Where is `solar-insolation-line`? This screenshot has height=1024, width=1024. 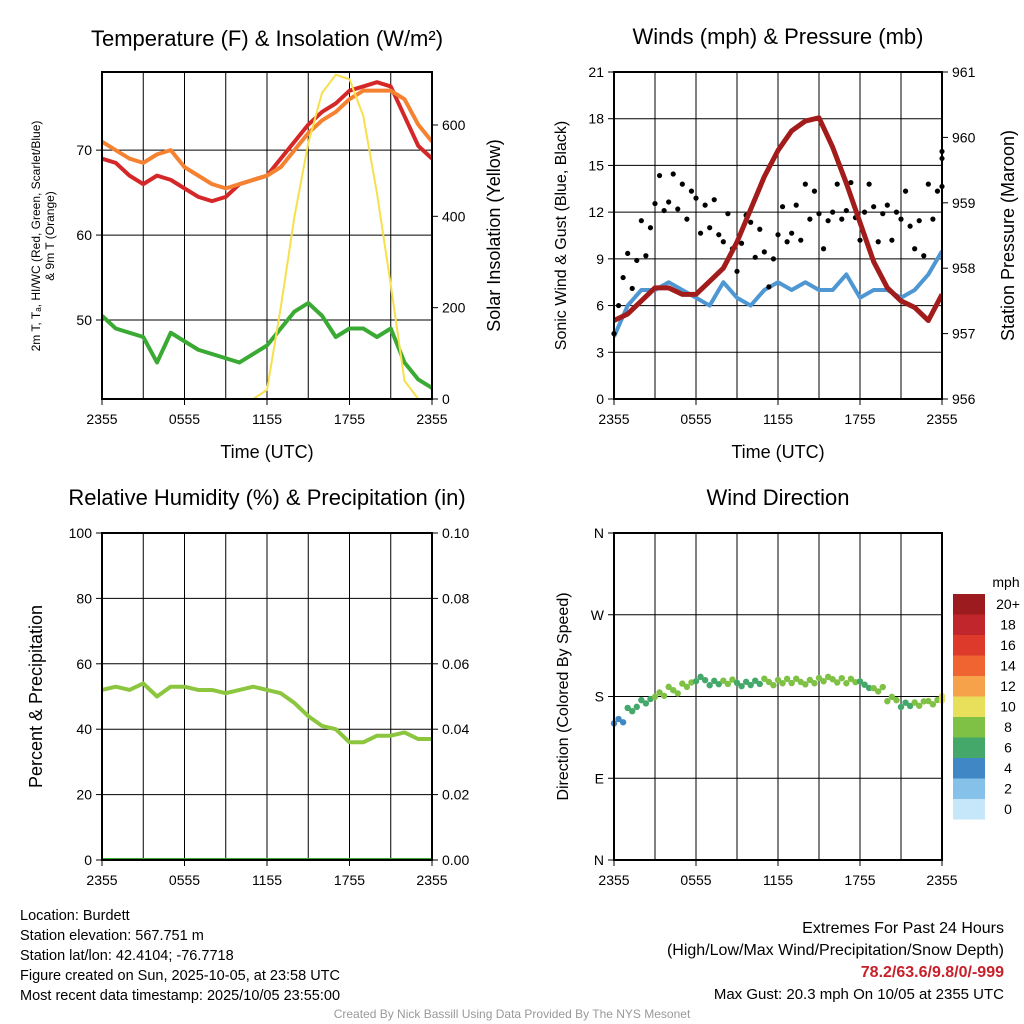
solar-insolation-line is located at coordinates (267, 236).